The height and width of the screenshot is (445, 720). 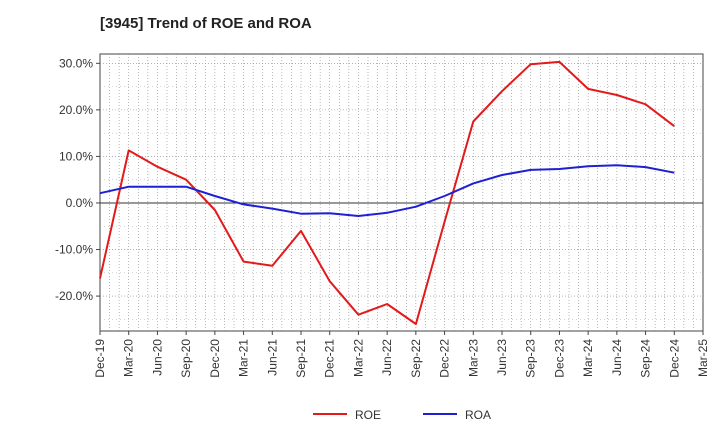 I want to click on x-tick-label: Jun-20, so click(x=157, y=357).